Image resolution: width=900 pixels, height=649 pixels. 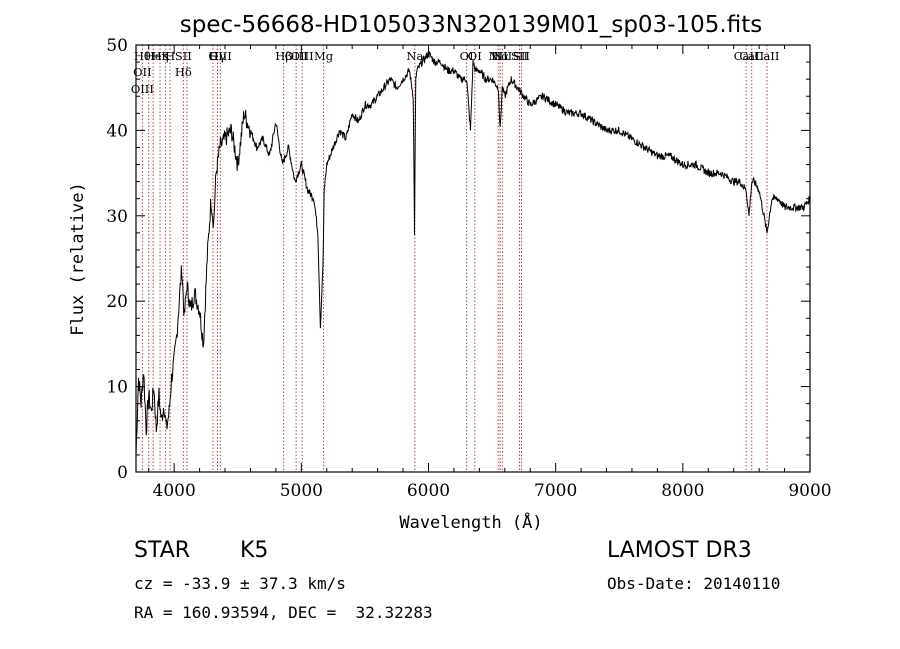 What do you see at coordinates (283, 612) in the screenshot?
I see `coordinates: RA = 160.93594, DEC = 32.32283` at bounding box center [283, 612].